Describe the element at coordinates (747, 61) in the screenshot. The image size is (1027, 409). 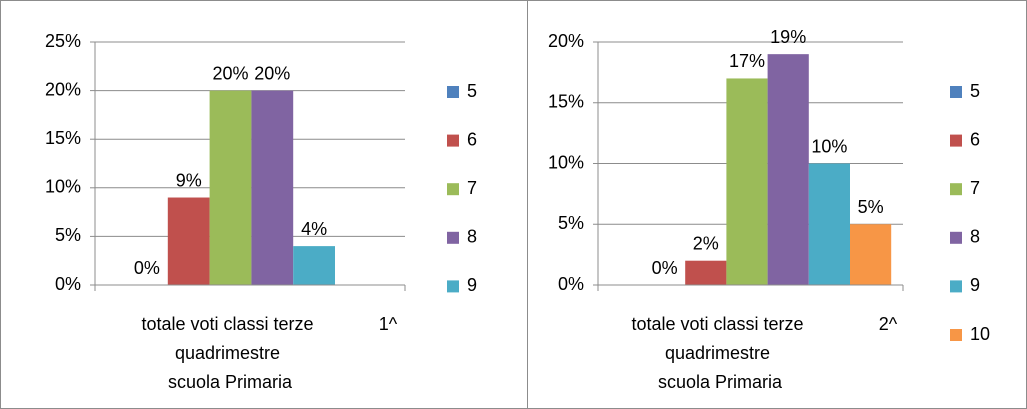
I see `value-label: 17%` at that location.